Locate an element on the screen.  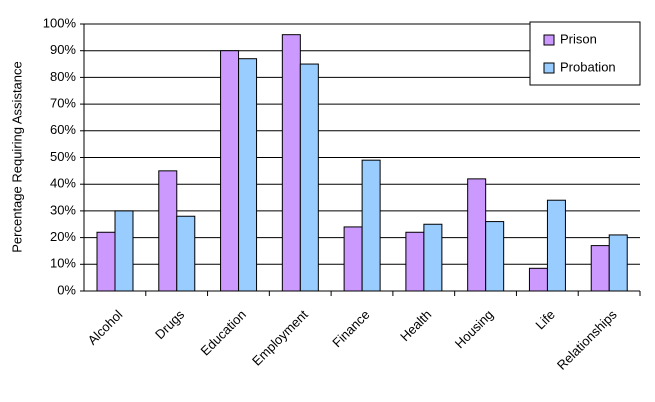
x-tick-label: Finance is located at coordinates (350, 328).